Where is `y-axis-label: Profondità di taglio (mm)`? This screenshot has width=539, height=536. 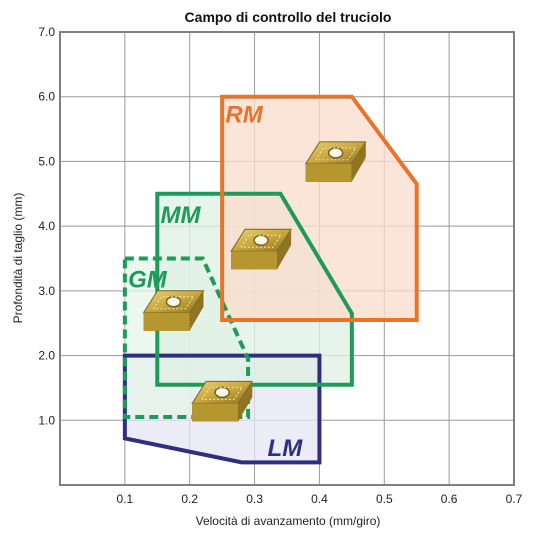
y-axis-label: Profondità di taglio (mm) is located at coordinates (18, 258).